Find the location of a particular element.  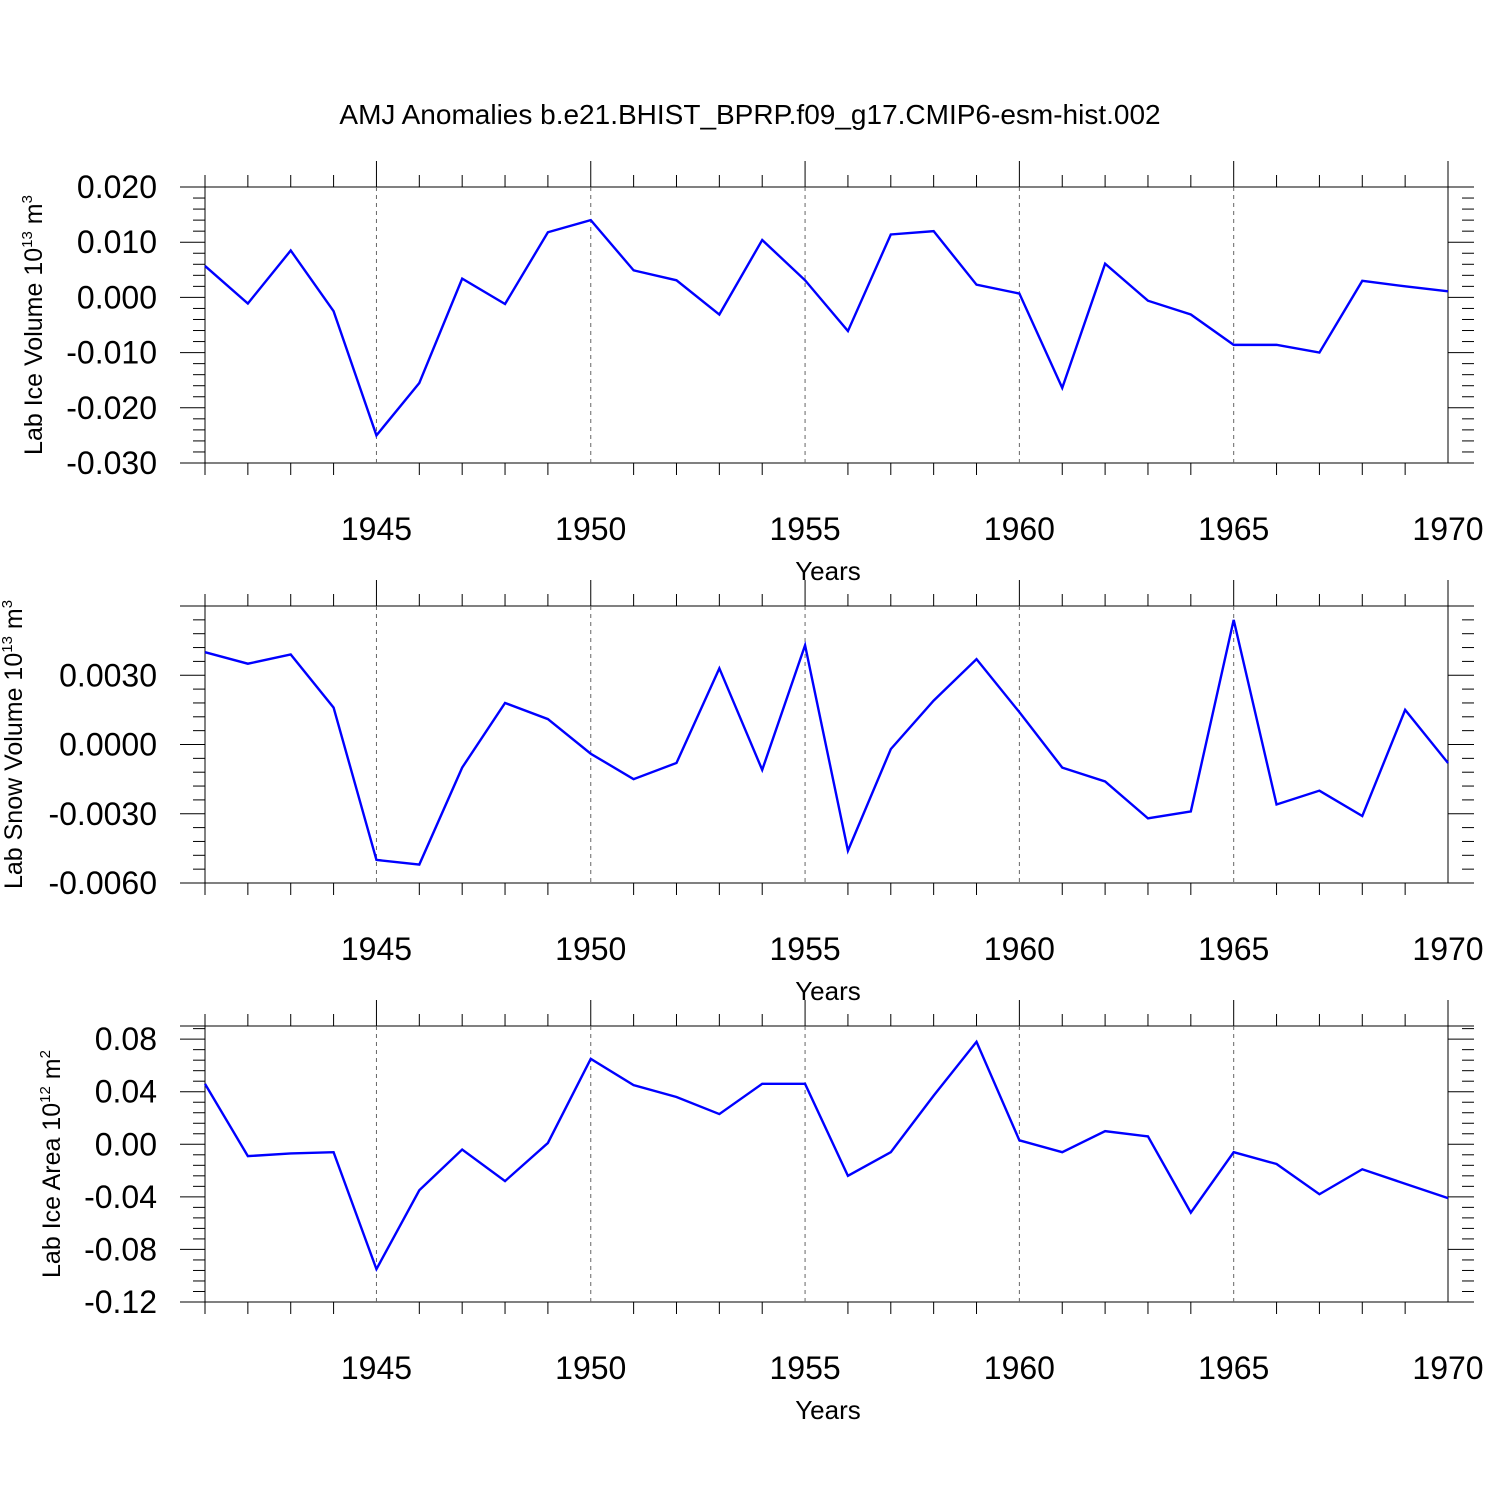

y-tick-label: 0.010 is located at coordinates (117, 242).